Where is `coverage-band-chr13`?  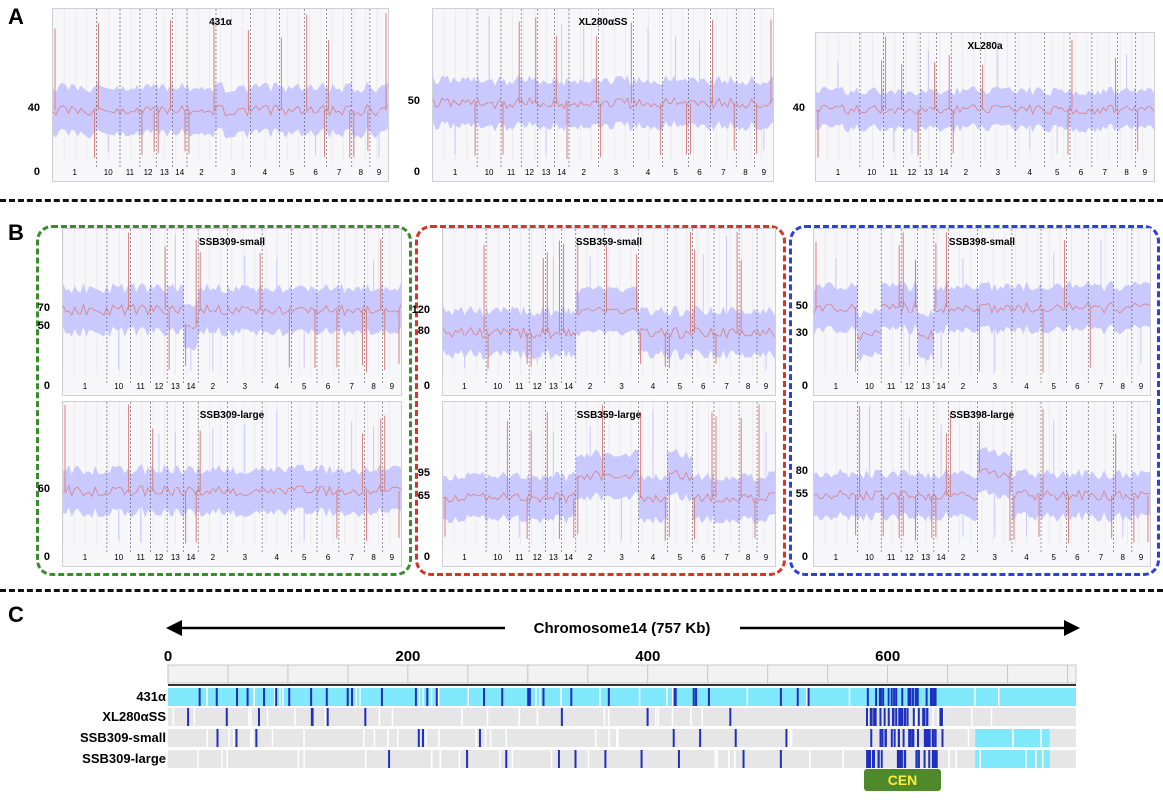
coverage-band-chr13 is located at coordinates (546, 102).